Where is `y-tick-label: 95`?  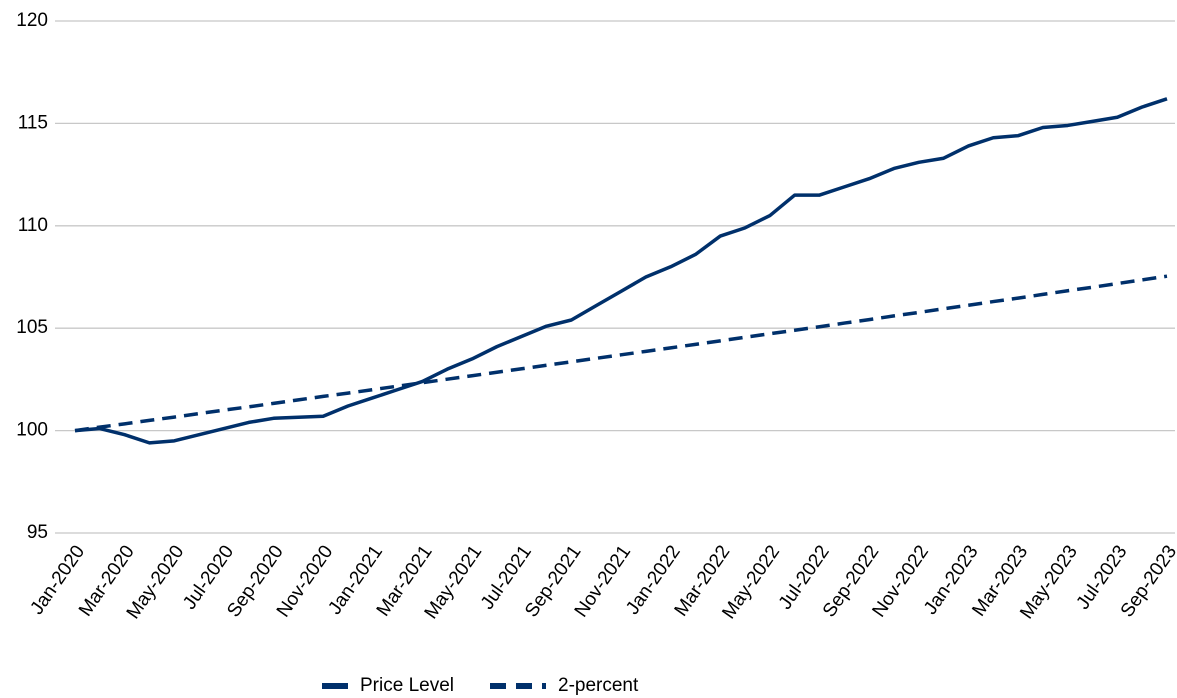 y-tick-label: 95 is located at coordinates (37, 532).